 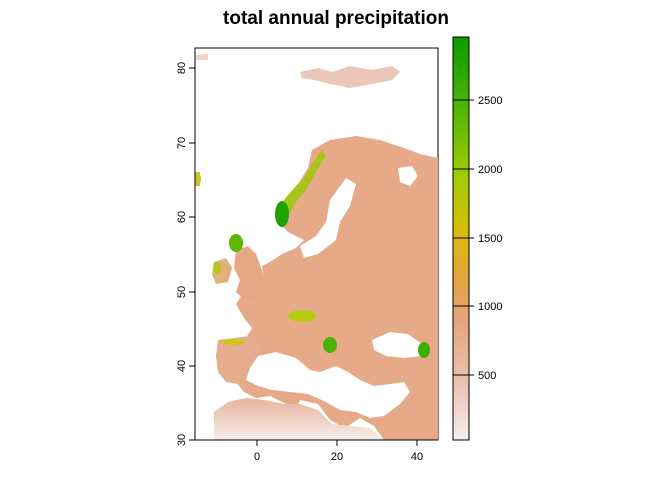 What do you see at coordinates (302, 316) in the screenshot?
I see `alps-wet` at bounding box center [302, 316].